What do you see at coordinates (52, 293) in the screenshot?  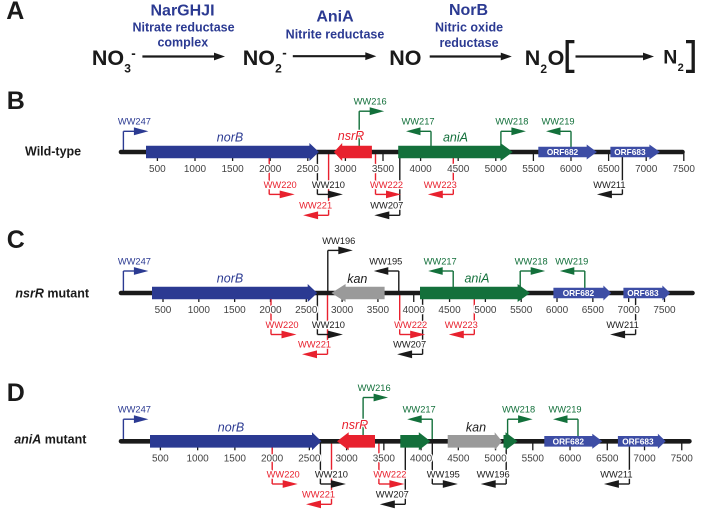 I see `svg-text: nsrR mutant` at bounding box center [52, 293].